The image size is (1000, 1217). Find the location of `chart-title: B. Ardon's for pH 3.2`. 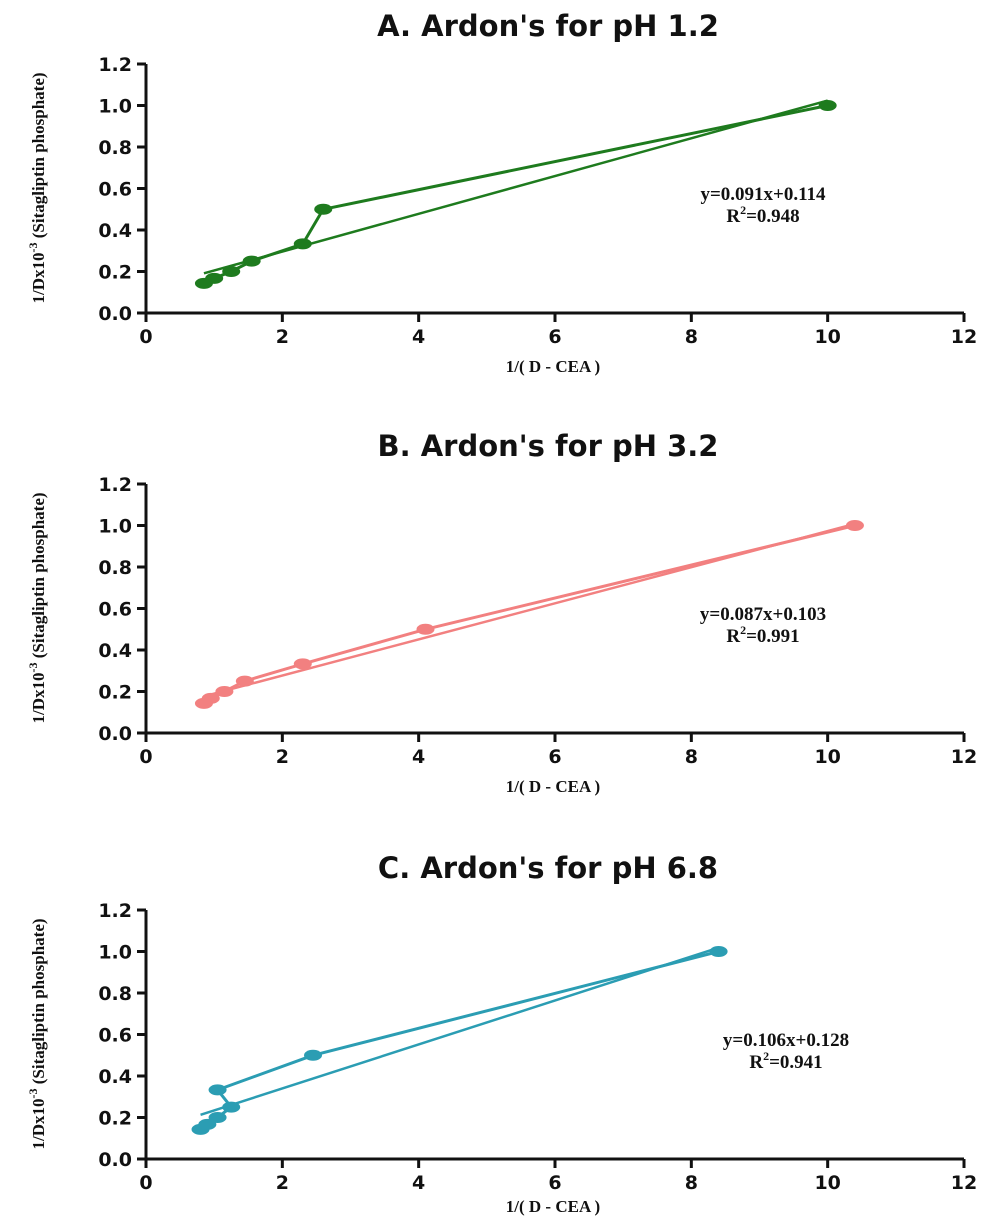

chart-title: B. Ardon's for pH 3.2 is located at coordinates (548, 446).